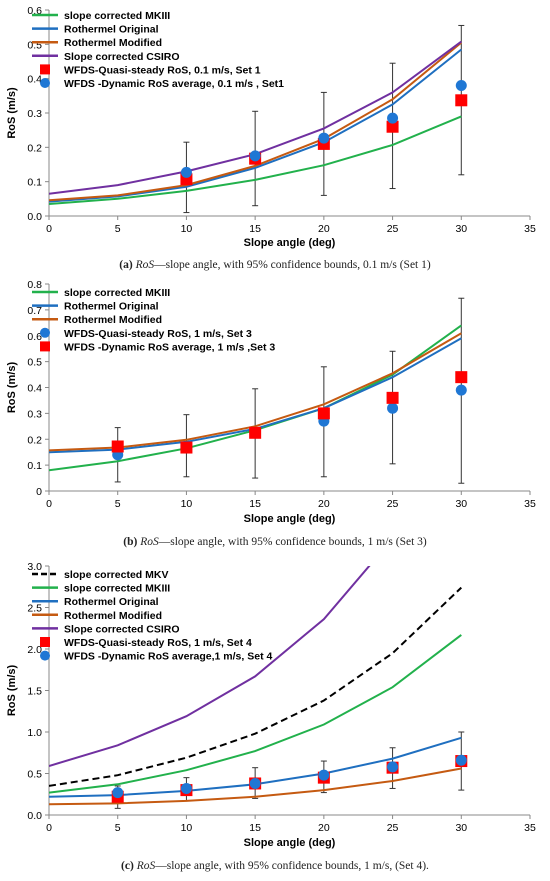  What do you see at coordinates (146, 866) in the screenshot?
I see `caption-c-variable: RoS` at bounding box center [146, 866].